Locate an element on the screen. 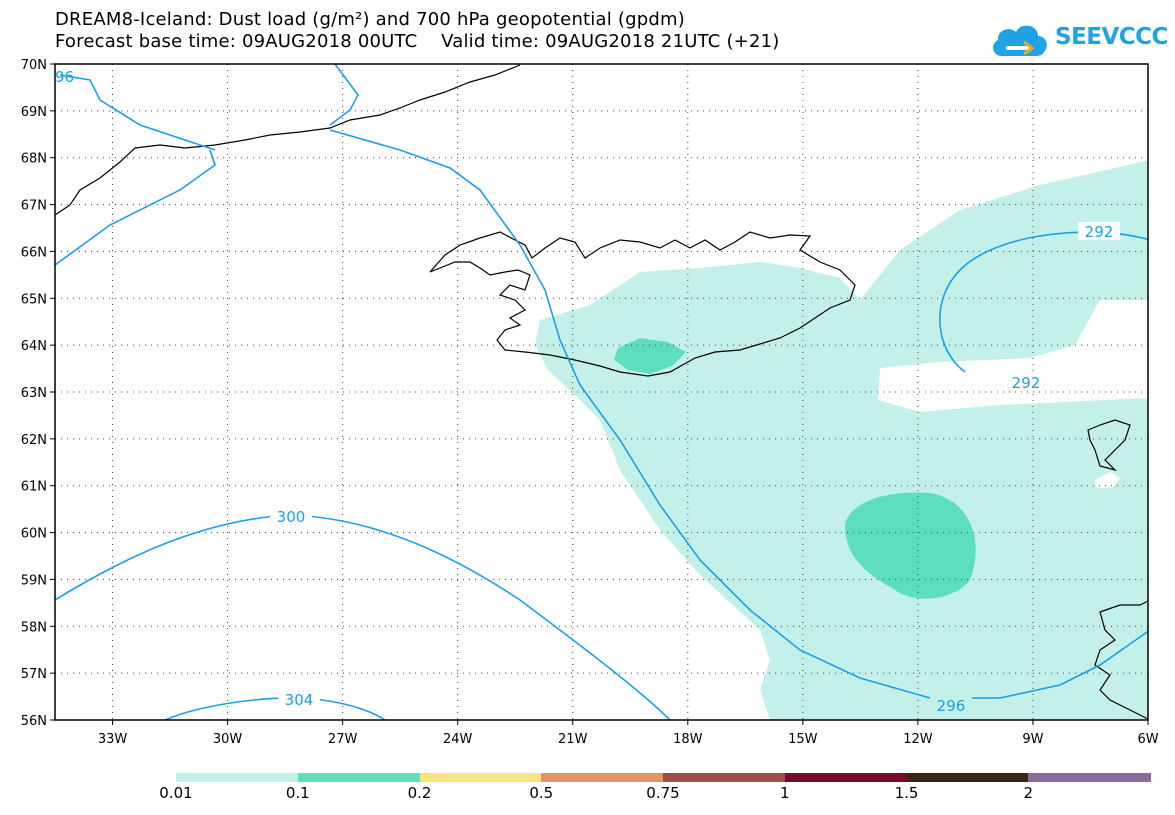  coast-greenland is located at coordinates (288, 140).